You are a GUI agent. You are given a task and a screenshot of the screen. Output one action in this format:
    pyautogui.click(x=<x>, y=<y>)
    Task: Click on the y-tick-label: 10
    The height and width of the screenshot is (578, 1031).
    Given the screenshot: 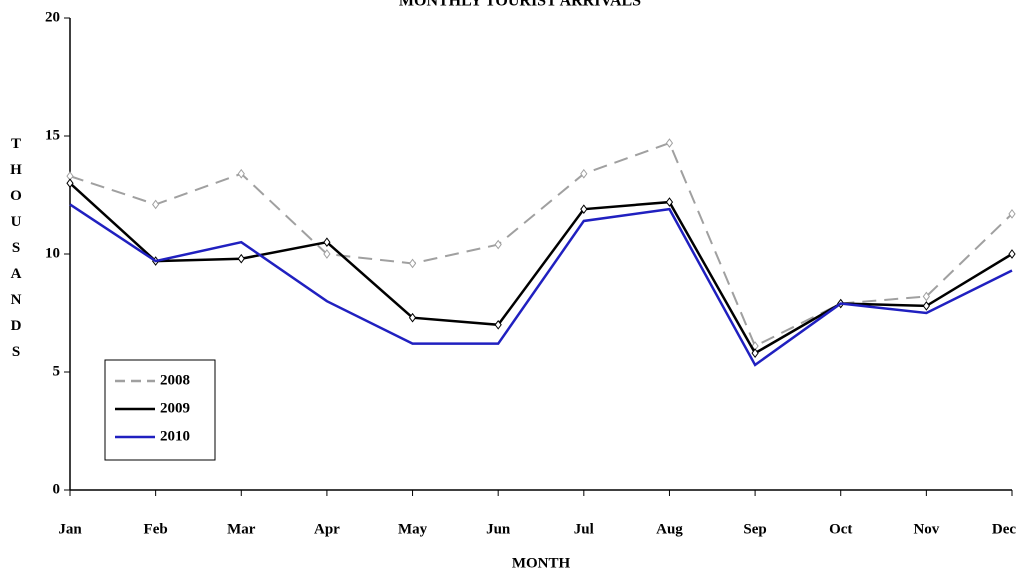 What is the action you would take?
    pyautogui.click(x=52, y=253)
    